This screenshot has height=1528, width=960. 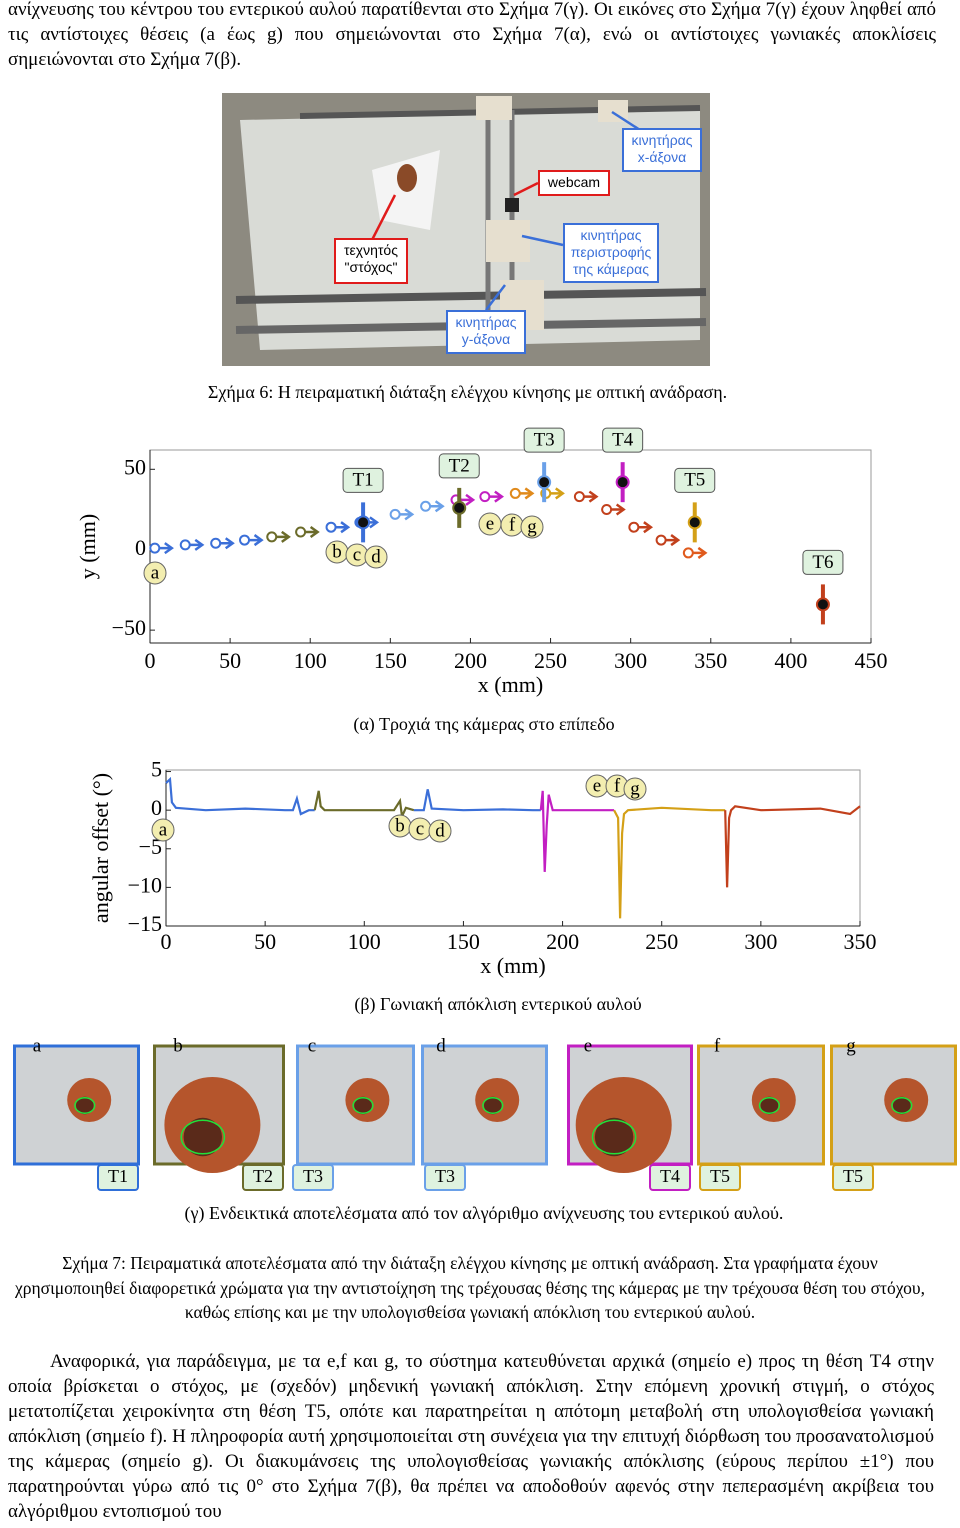 What do you see at coordinates (717, 1045) in the screenshot?
I see `panel-letter: f` at bounding box center [717, 1045].